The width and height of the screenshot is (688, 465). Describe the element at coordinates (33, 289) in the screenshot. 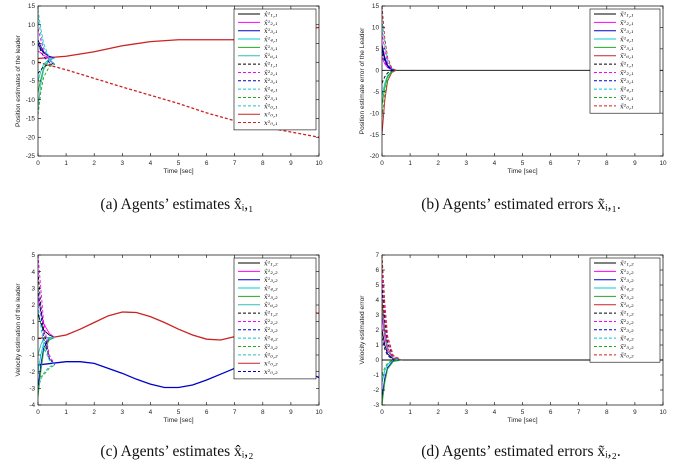

I see `y-tick-label: 3` at that location.